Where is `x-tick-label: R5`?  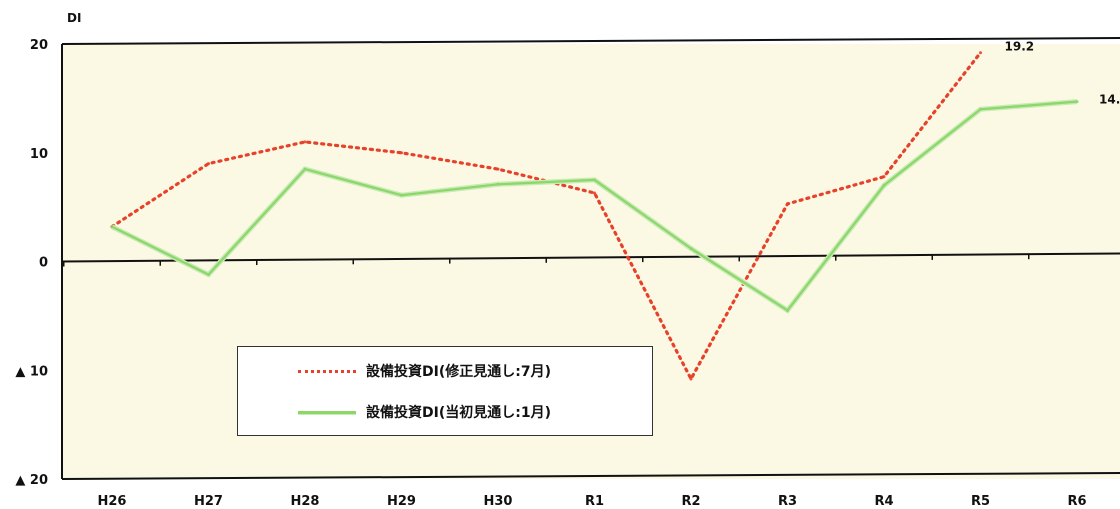 x-tick-label: R5 is located at coordinates (980, 501).